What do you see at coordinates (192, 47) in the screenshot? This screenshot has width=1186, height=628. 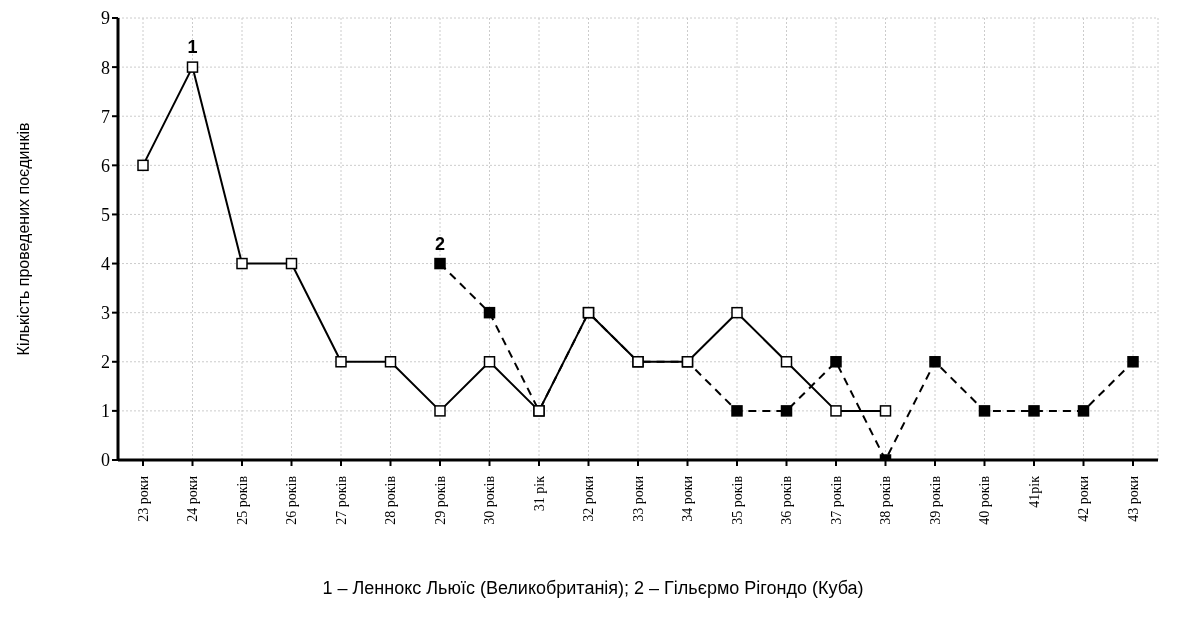 I see `series-label: 1` at bounding box center [192, 47].